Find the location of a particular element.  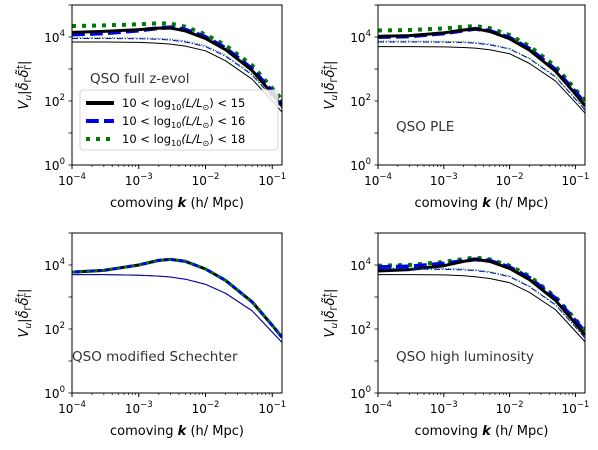

panel-annotation: QSO full z-evol is located at coordinates (139, 79).